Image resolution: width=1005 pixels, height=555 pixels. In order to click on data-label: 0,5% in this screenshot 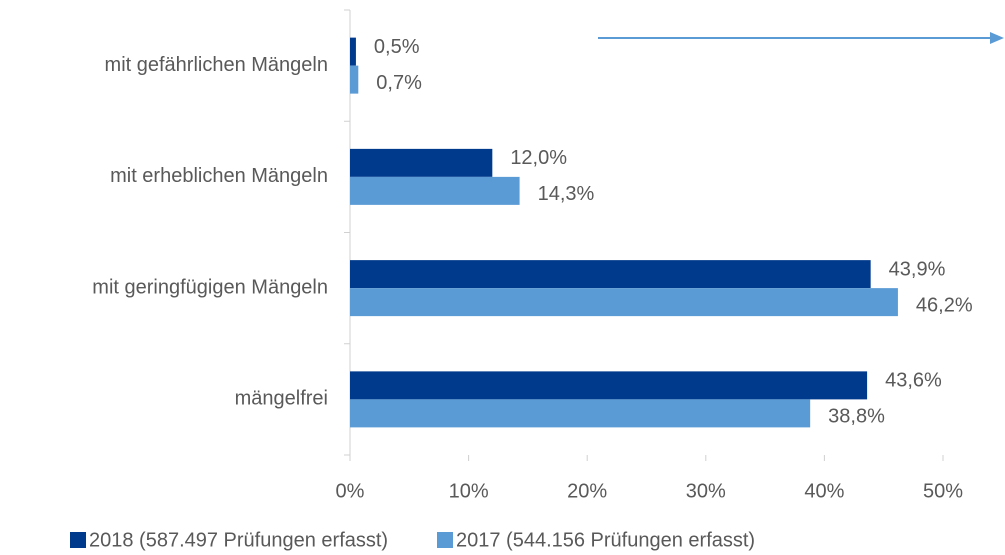, I will do `click(397, 47)`.